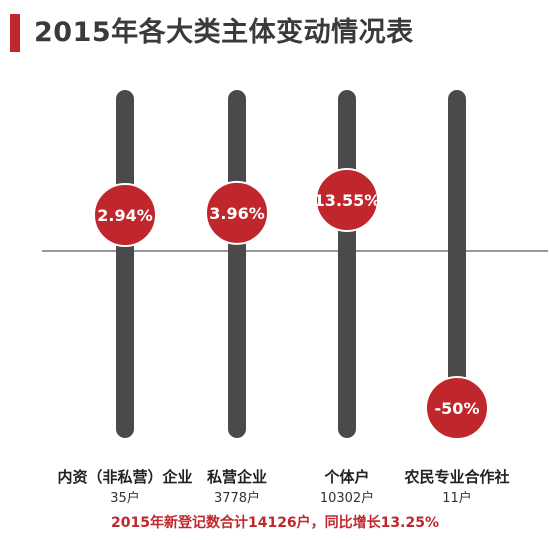  What do you see at coordinates (125, 498) in the screenshot?
I see `category-count-0: 35户` at bounding box center [125, 498].